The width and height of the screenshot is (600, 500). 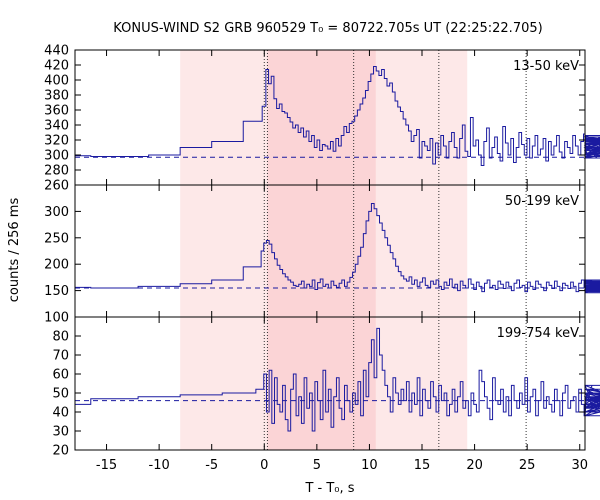 I want to click on y-tick-label: 70, so click(x=60, y=356).